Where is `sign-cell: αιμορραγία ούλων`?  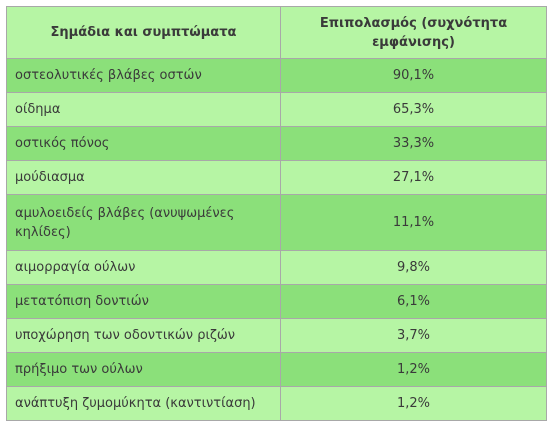 sign-cell: αιμορραγία ούλων is located at coordinates (143, 267).